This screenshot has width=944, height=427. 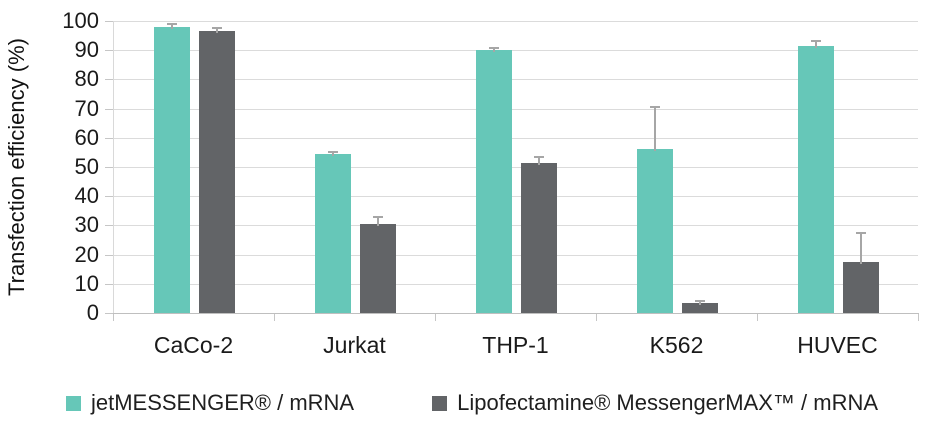 What do you see at coordinates (516, 313) in the screenshot?
I see `x-axis-line` at bounding box center [516, 313].